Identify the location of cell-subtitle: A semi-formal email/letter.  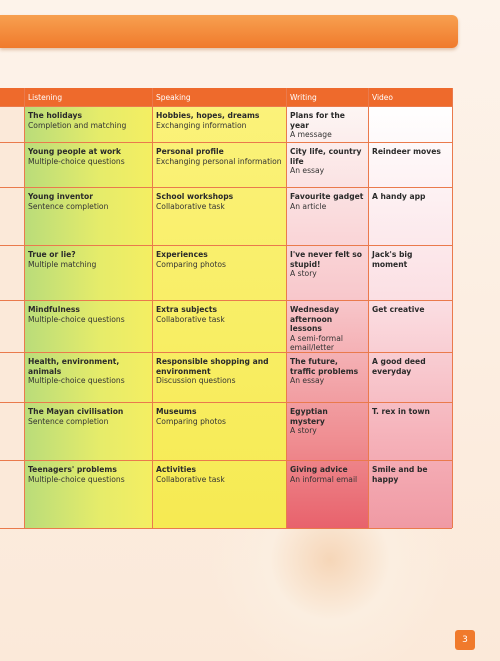
(316, 343).